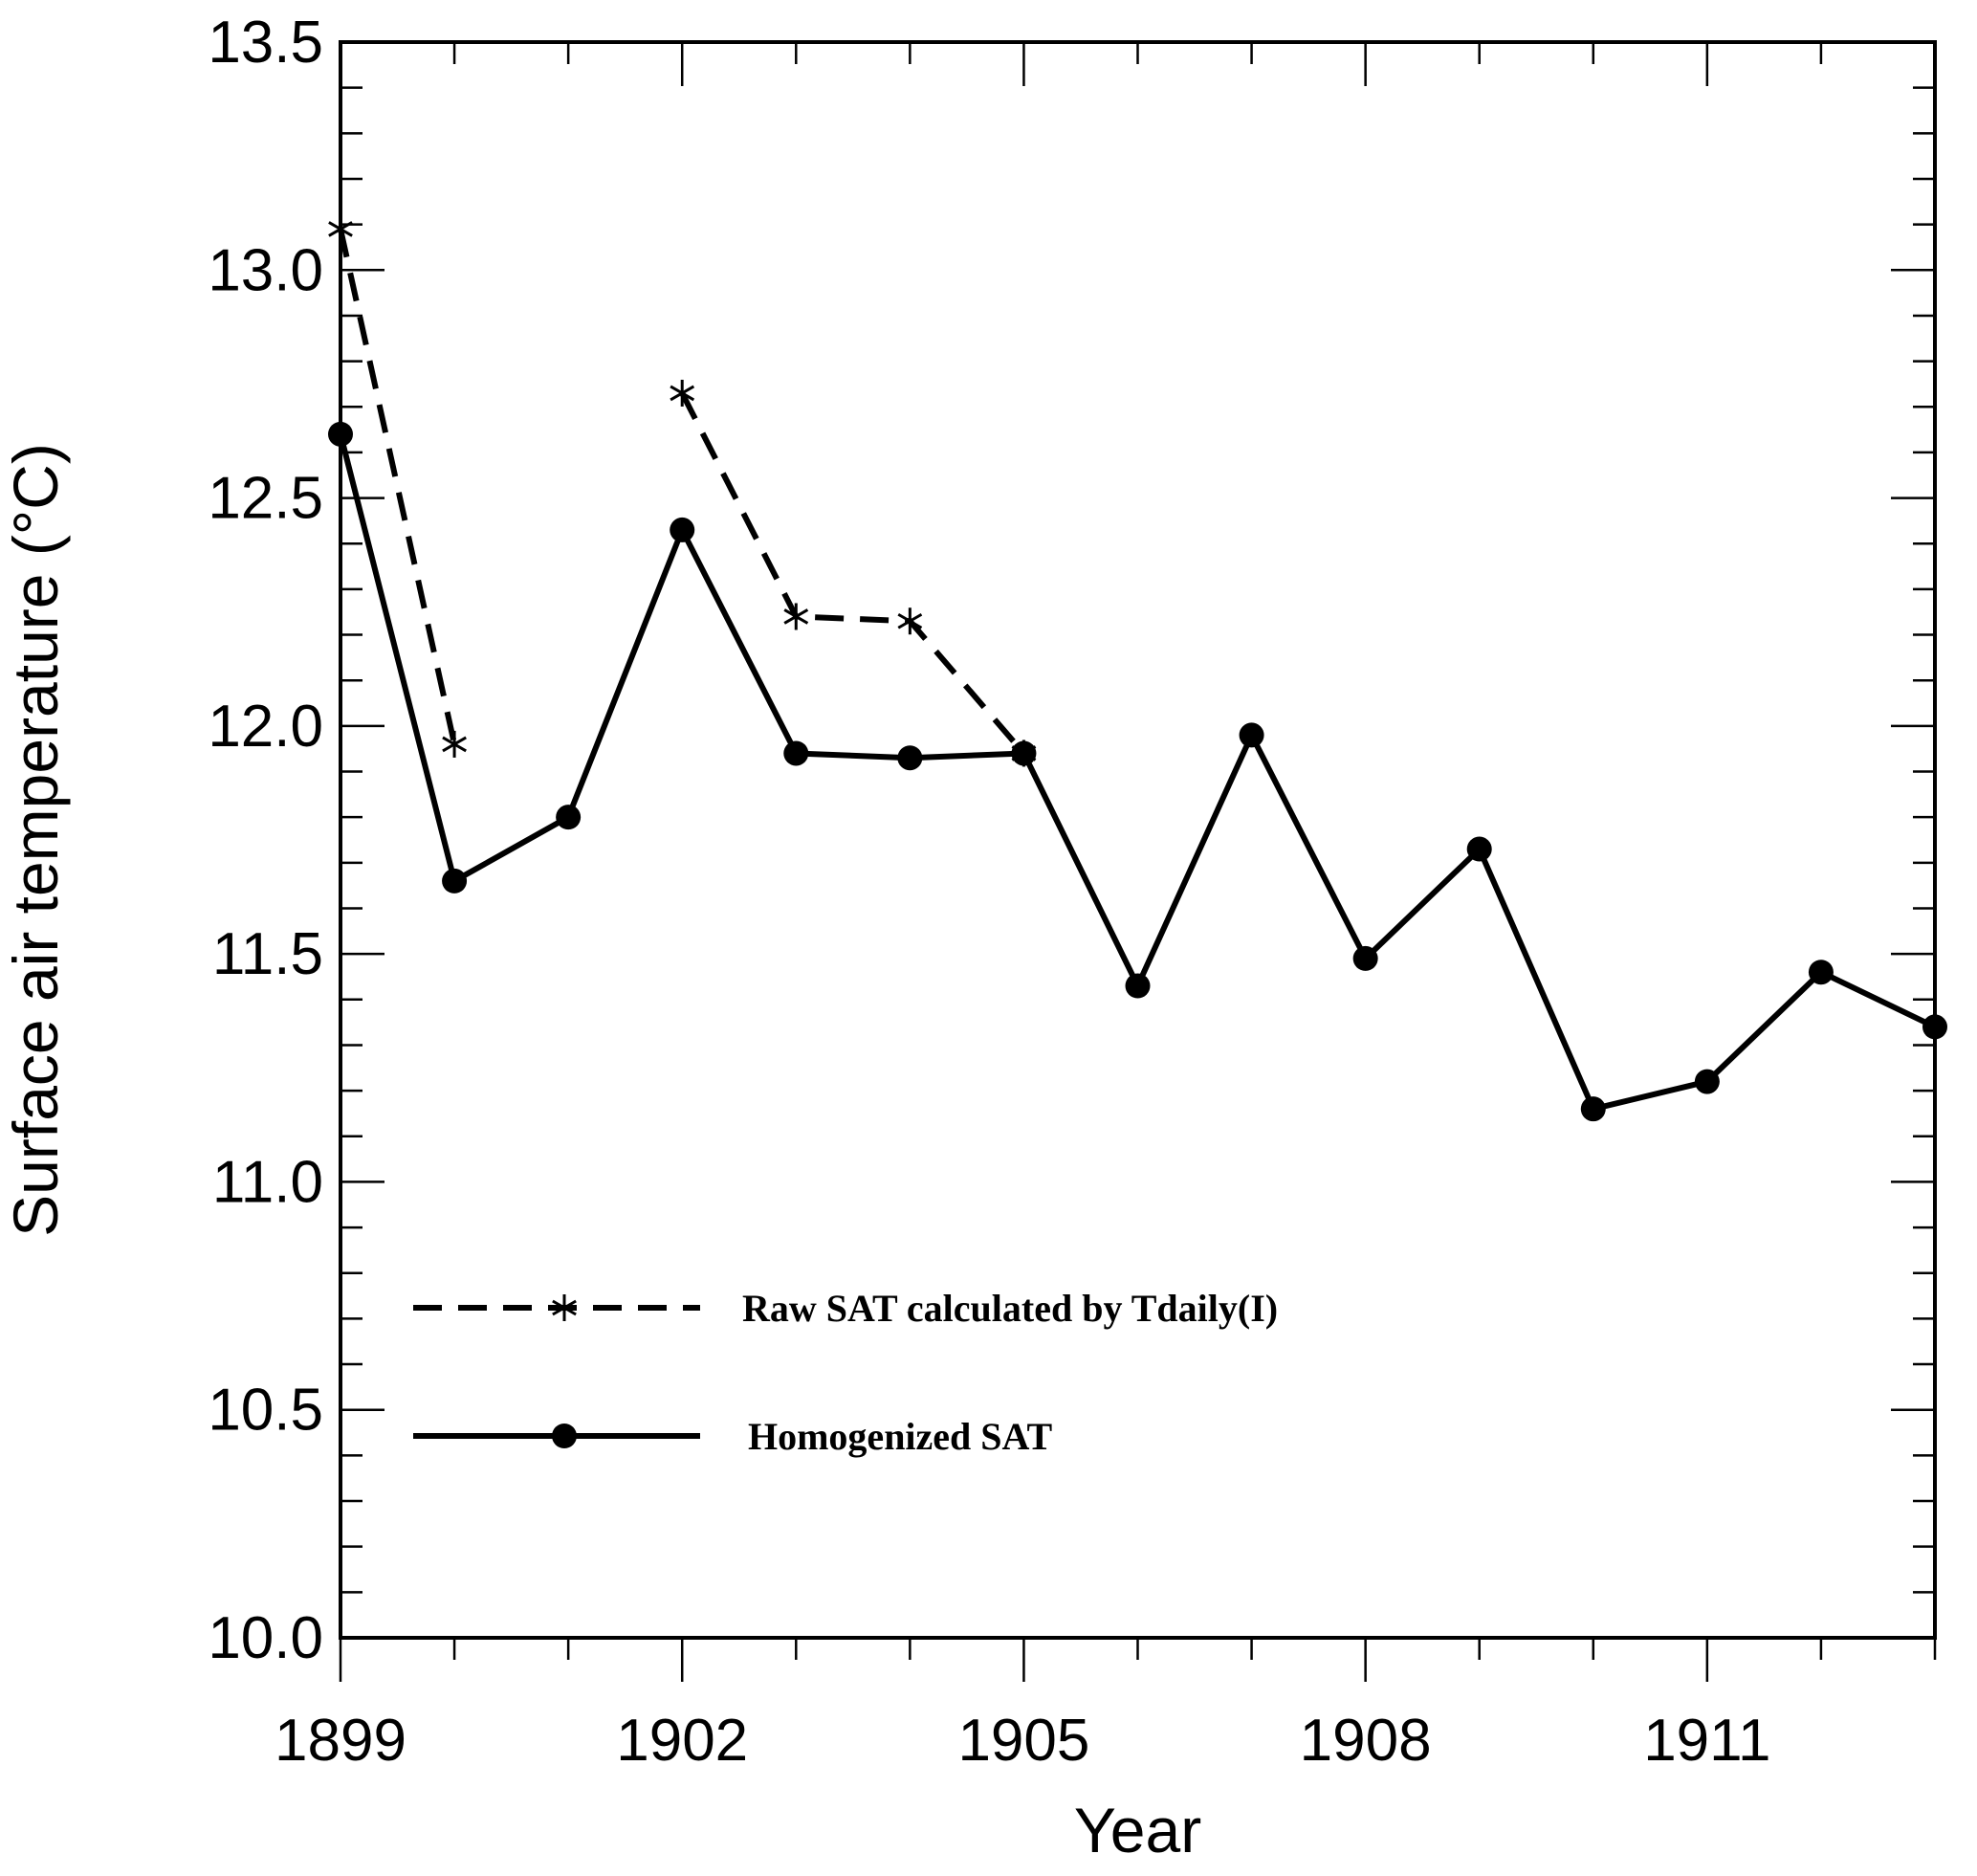 This screenshot has height=1876, width=1977. What do you see at coordinates (1137, 1830) in the screenshot?
I see `x-axis-label: Year` at bounding box center [1137, 1830].